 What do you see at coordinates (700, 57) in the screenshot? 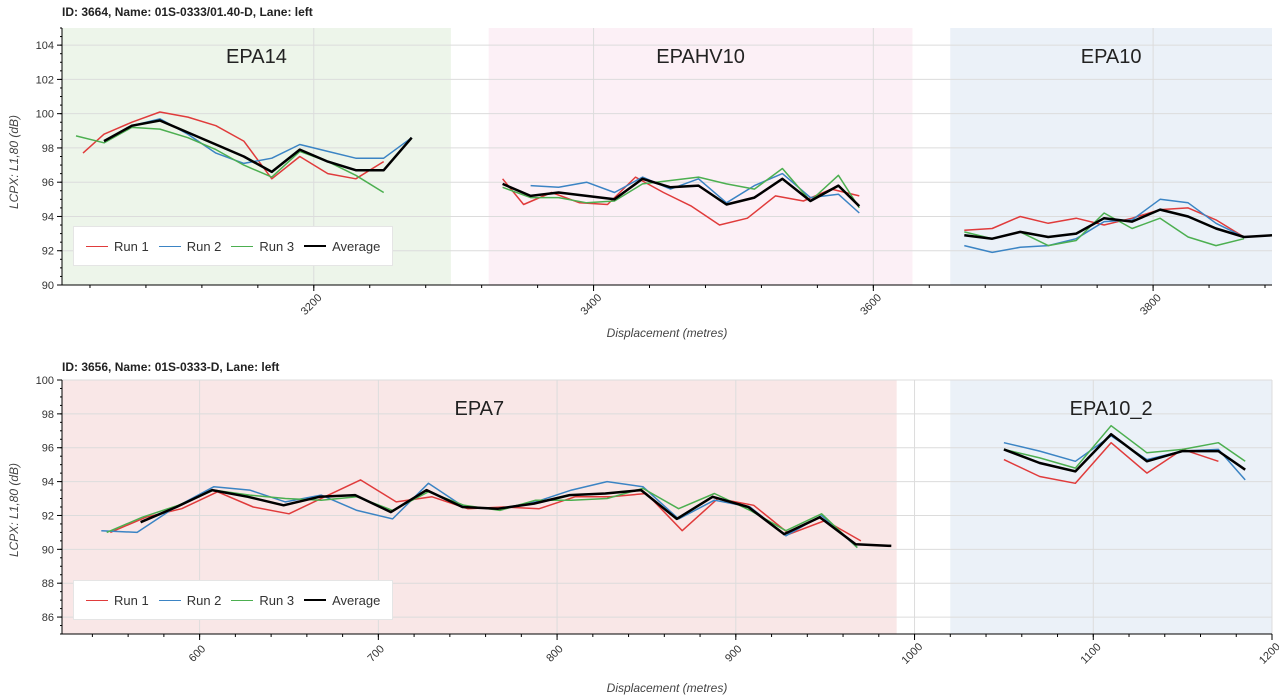
I see `region-label: EPAHV10` at bounding box center [700, 57].